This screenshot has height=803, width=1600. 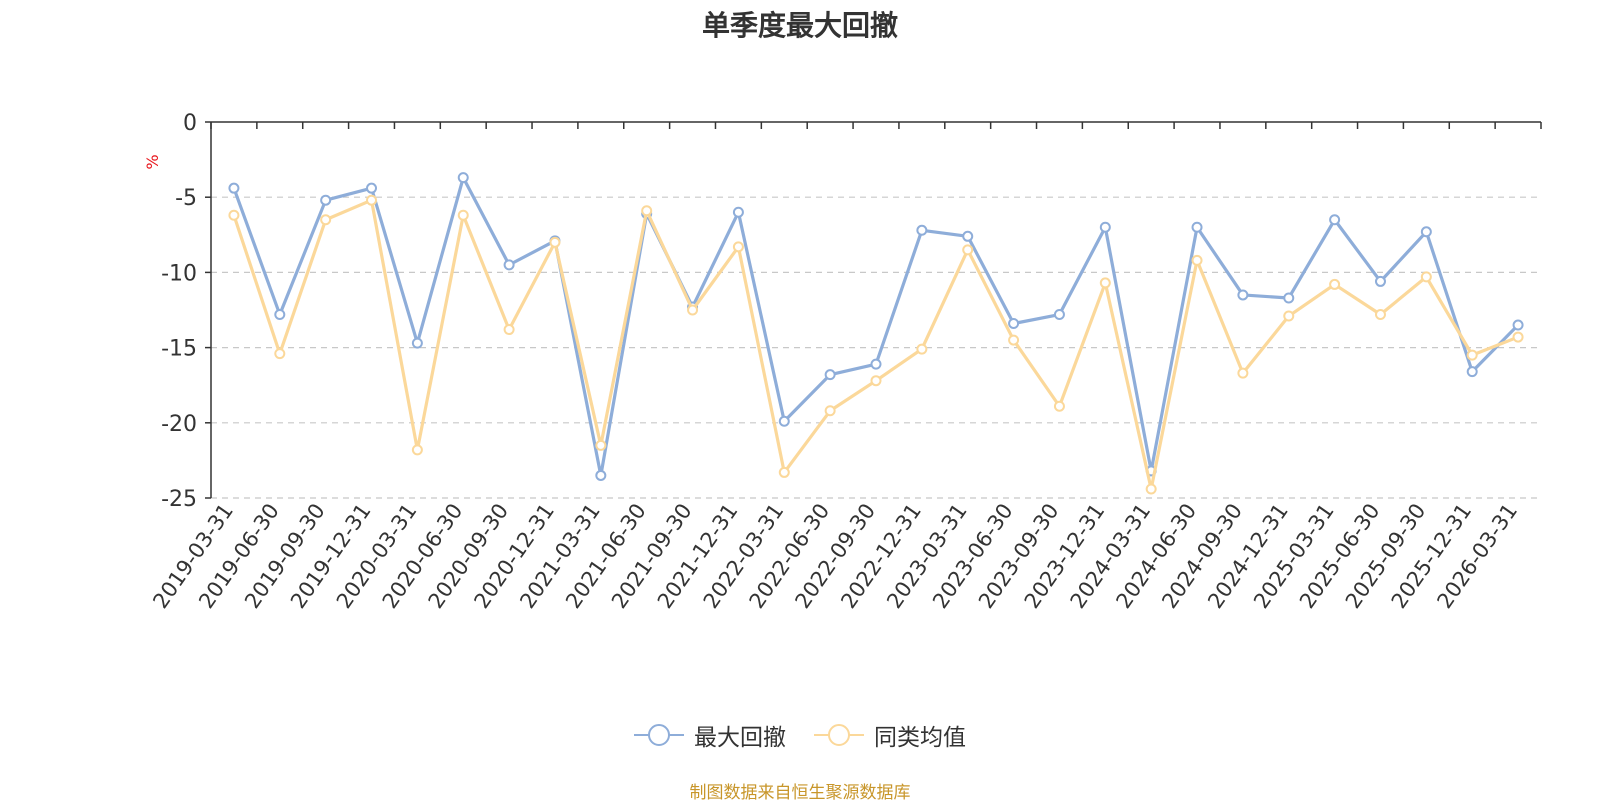 I want to click on y-tick-label: -15, so click(x=179, y=349).